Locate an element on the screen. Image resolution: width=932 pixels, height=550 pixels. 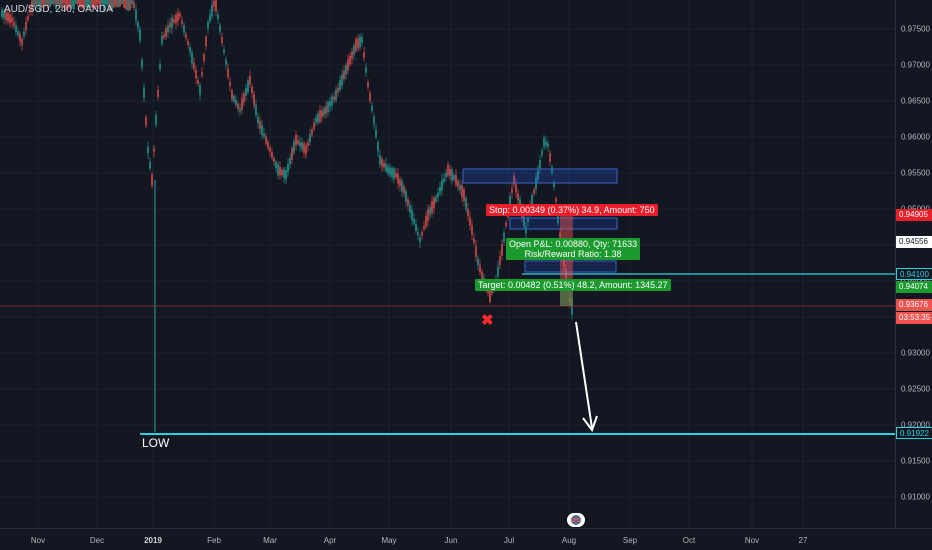
price-tick: 0.92000 is located at coordinates (915, 425).